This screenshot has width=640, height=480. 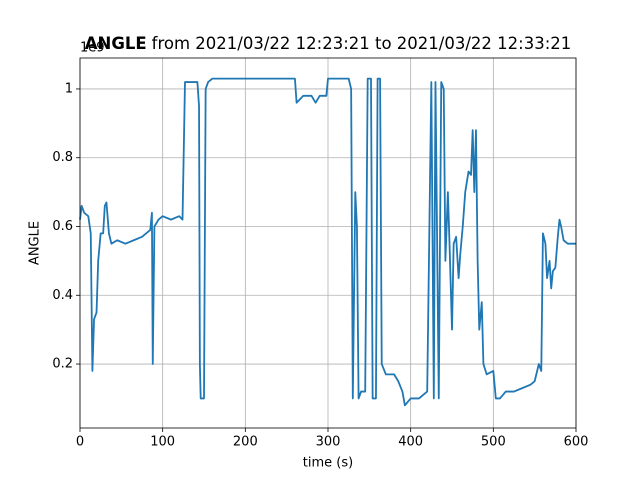 I want to click on x-tick-label: 100, so click(x=162, y=442).